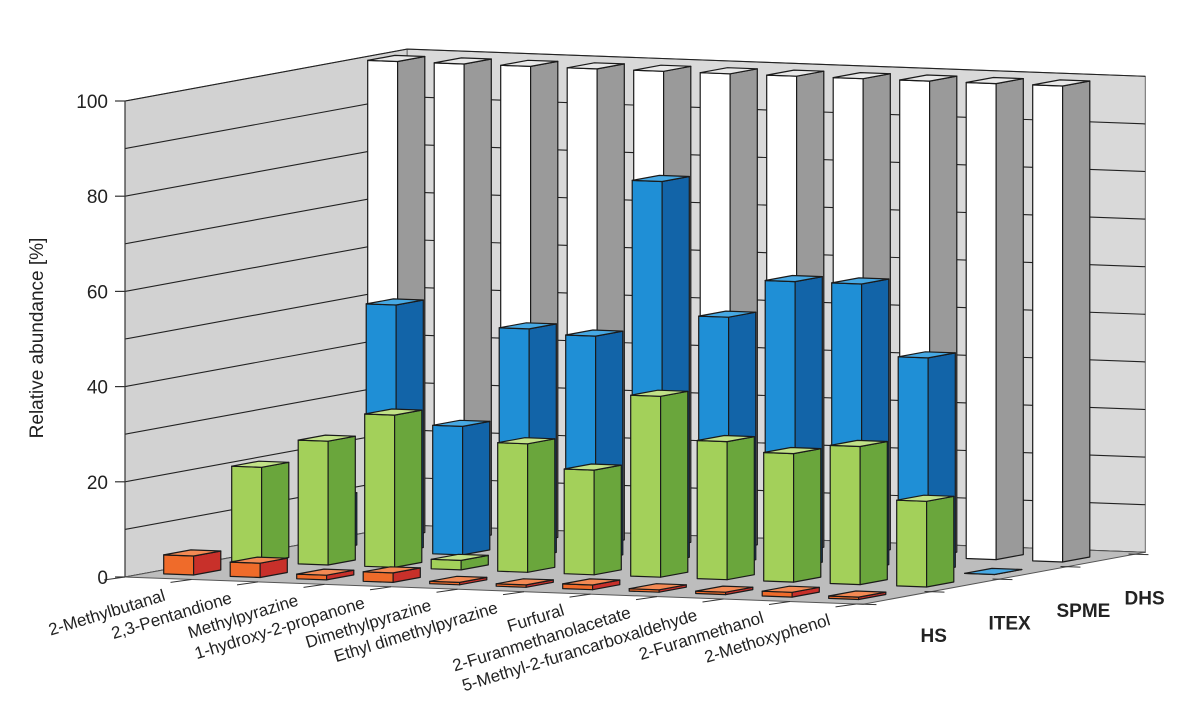  Describe the element at coordinates (97, 483) in the screenshot. I see `y-tick-label: 20` at that location.